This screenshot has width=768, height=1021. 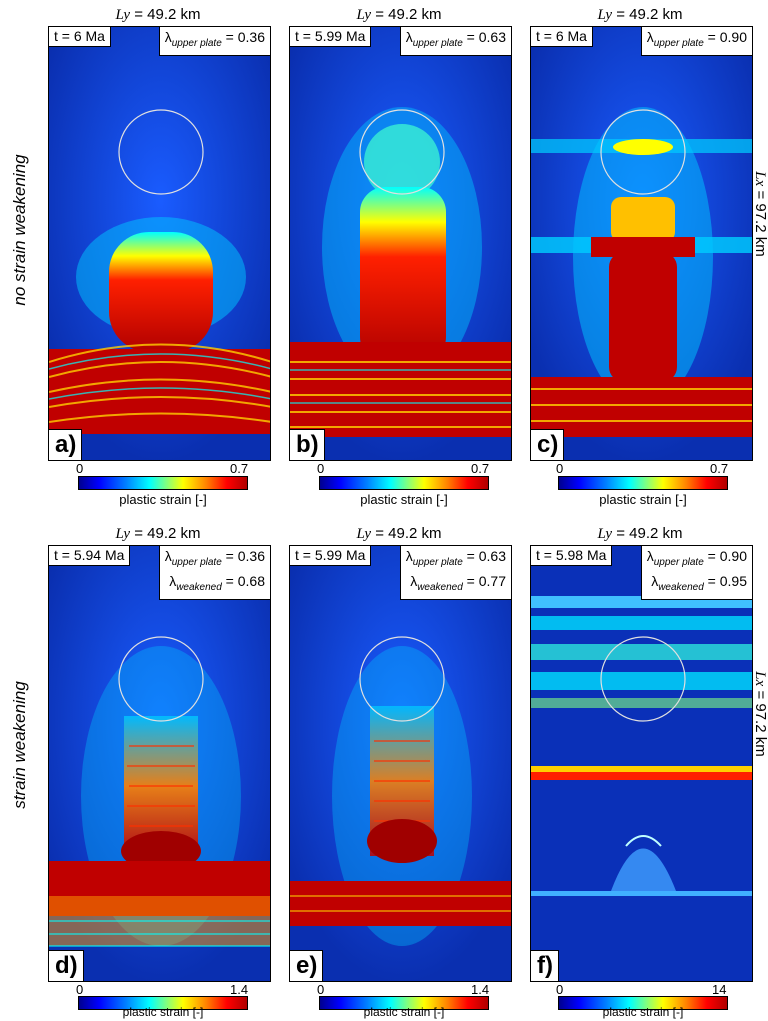 I want to click on lambda-label-b: λupper plate = 0.63, so click(x=455, y=41).